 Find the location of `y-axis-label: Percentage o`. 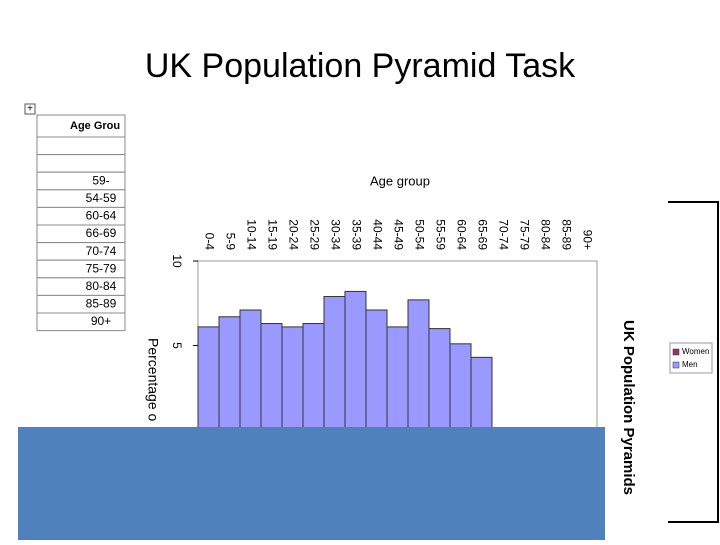

y-axis-label: Percentage o is located at coordinates (153, 379).